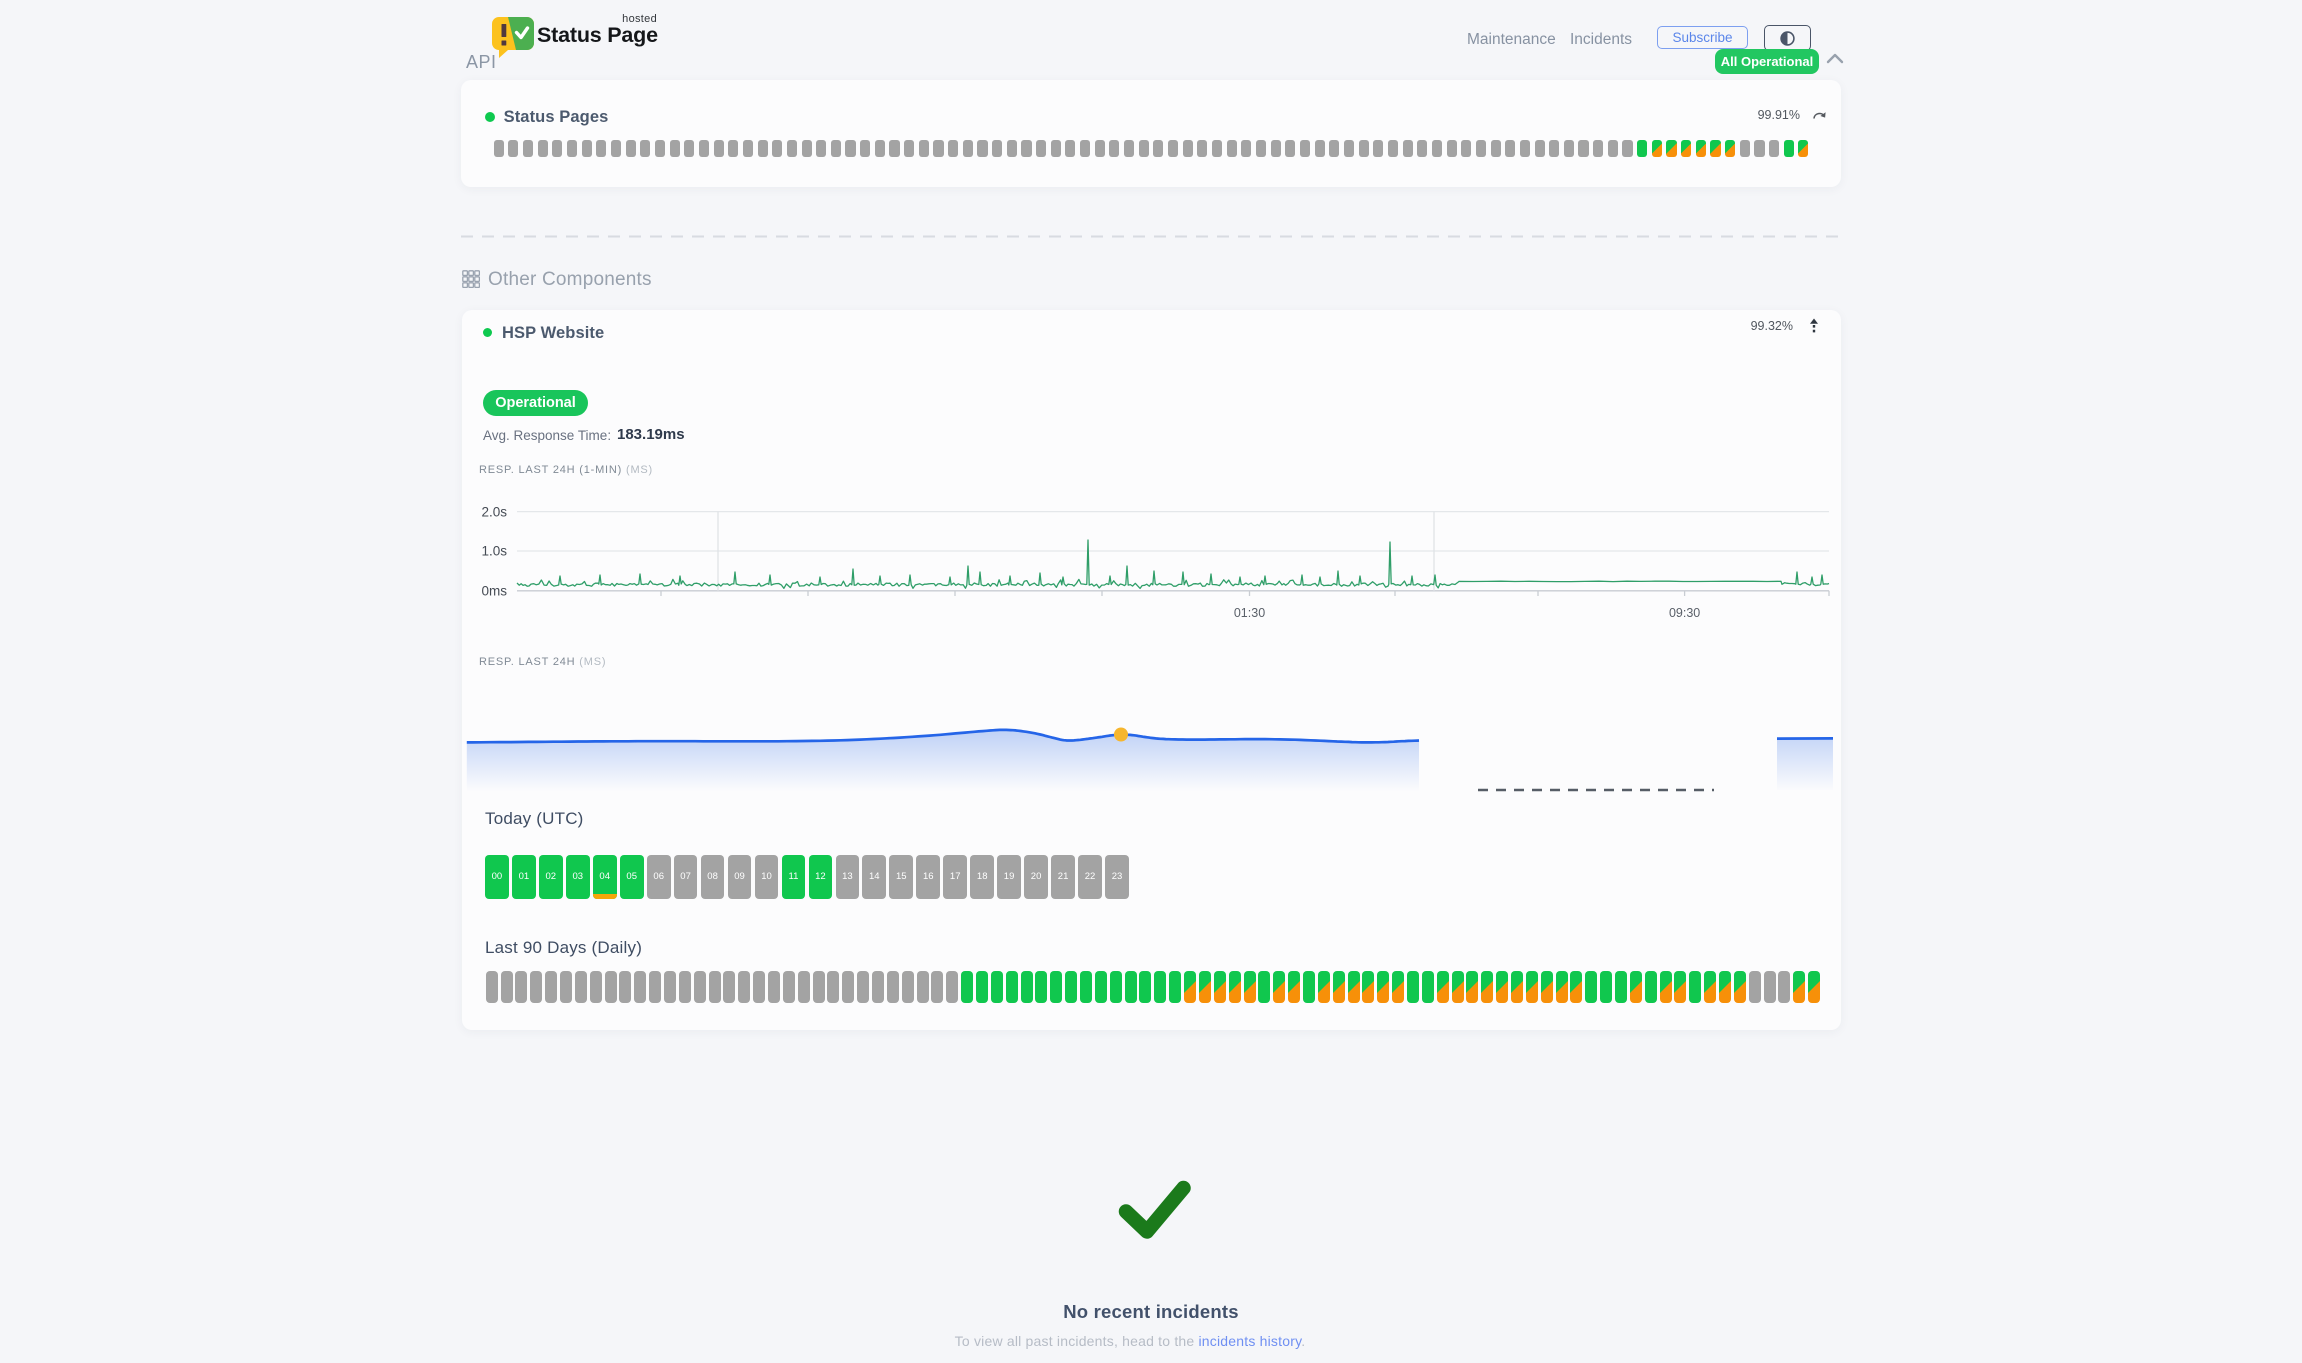 The width and height of the screenshot is (2302, 1363). Describe the element at coordinates (494, 591) in the screenshot. I see `svg-text: 0ms` at that location.